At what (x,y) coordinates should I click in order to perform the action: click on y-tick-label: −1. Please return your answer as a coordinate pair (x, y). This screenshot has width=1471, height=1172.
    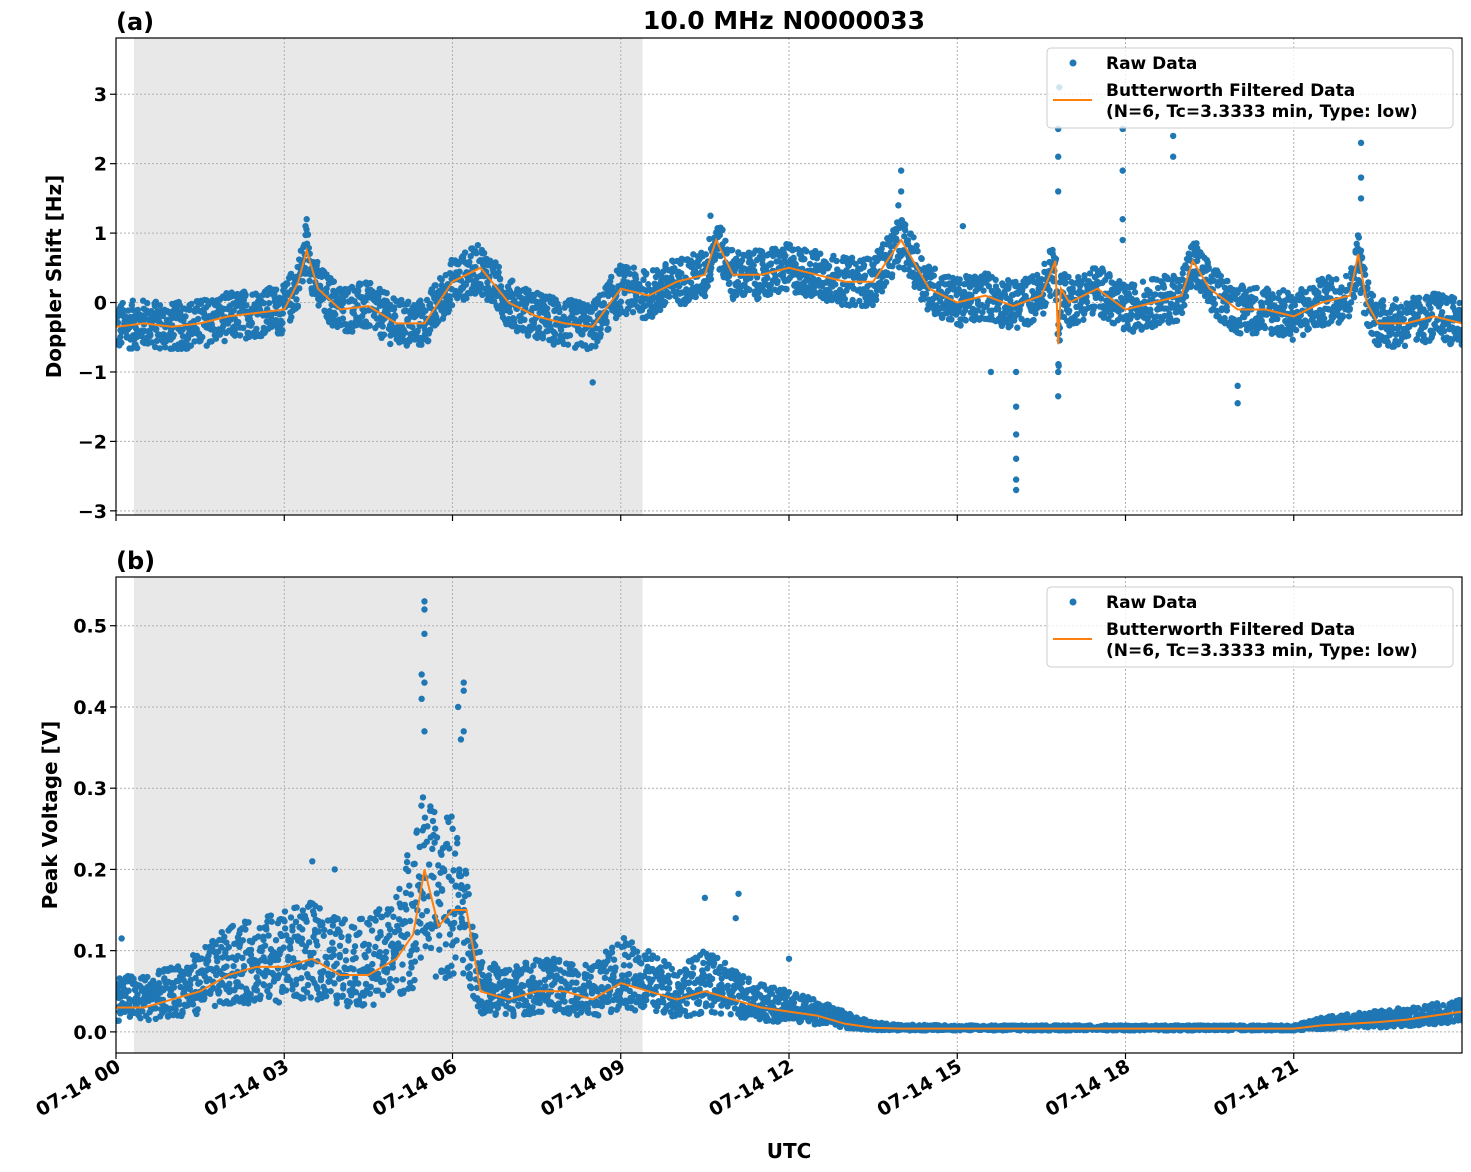
    Looking at the image, I should click on (92, 373).